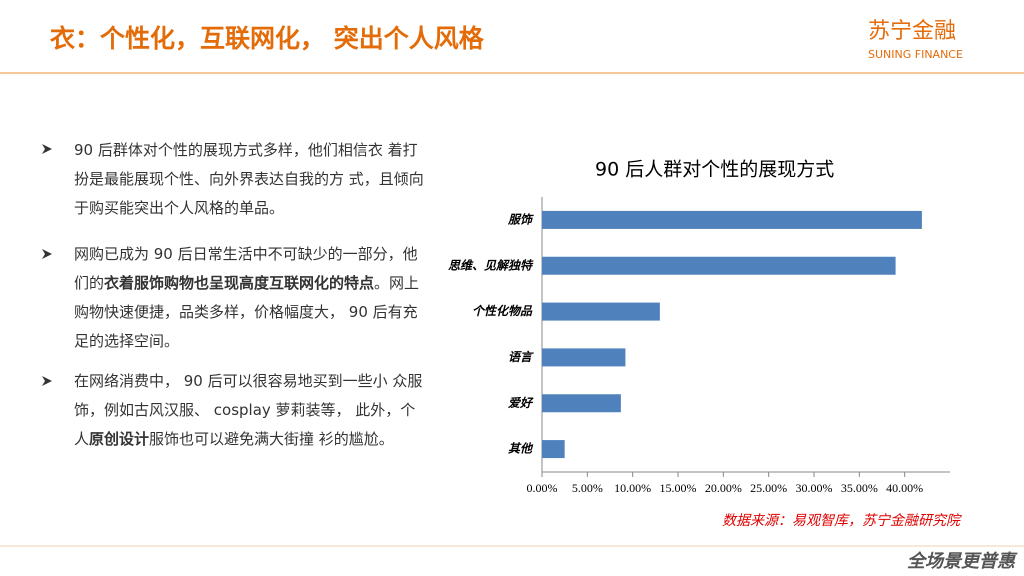 The width and height of the screenshot is (1024, 576). Describe the element at coordinates (267, 38) in the screenshot. I see `slide-title: 衣：个性化，互联网化， 突出个人风格` at that location.